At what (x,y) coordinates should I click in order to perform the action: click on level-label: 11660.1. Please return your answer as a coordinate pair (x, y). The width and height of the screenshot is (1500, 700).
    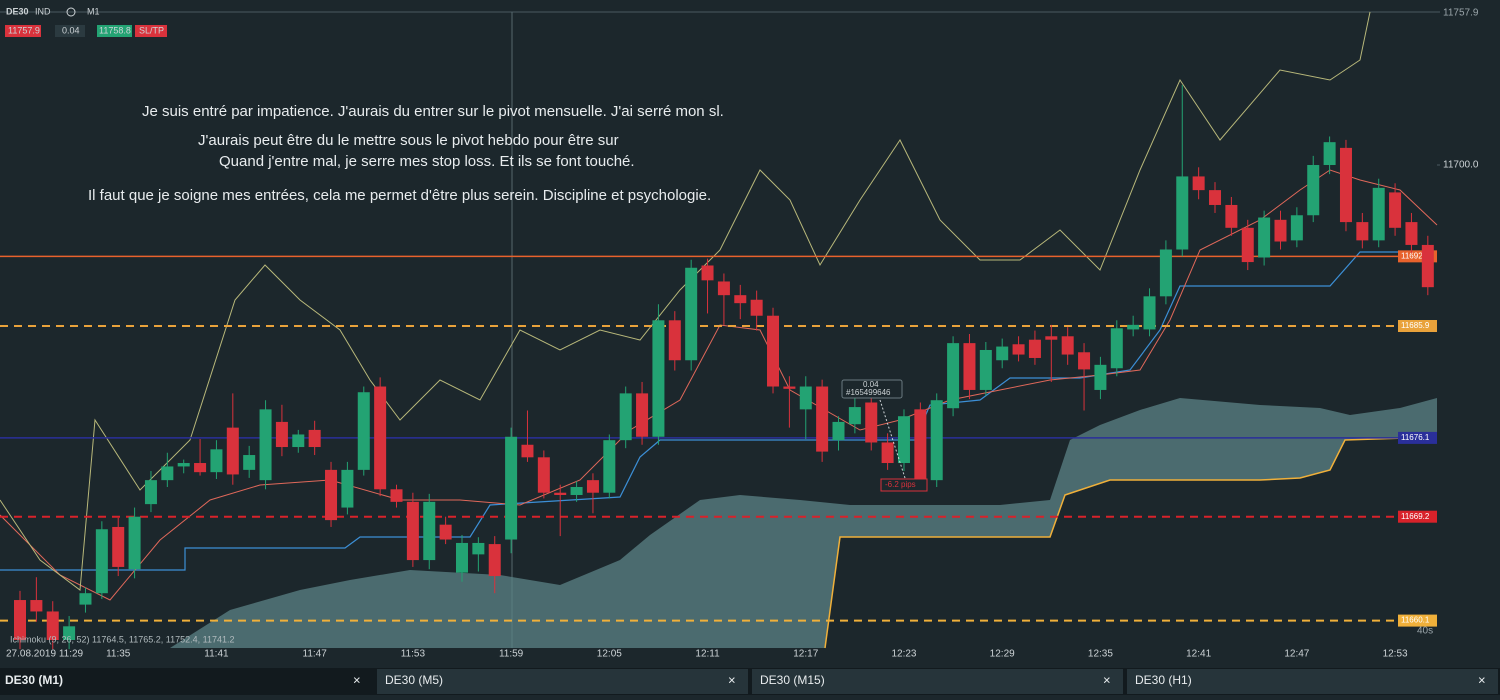
    Looking at the image, I should click on (1415, 620).